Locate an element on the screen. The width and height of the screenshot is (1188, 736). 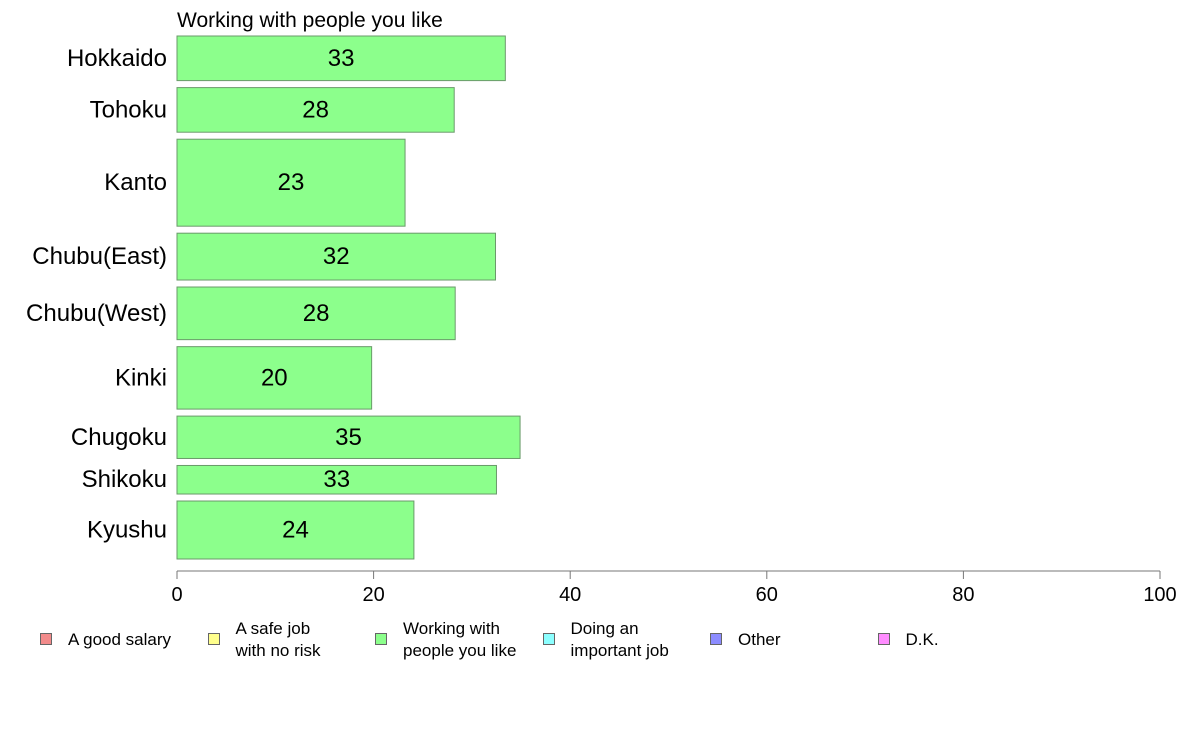
x-tick-label: 20 is located at coordinates (373, 595).